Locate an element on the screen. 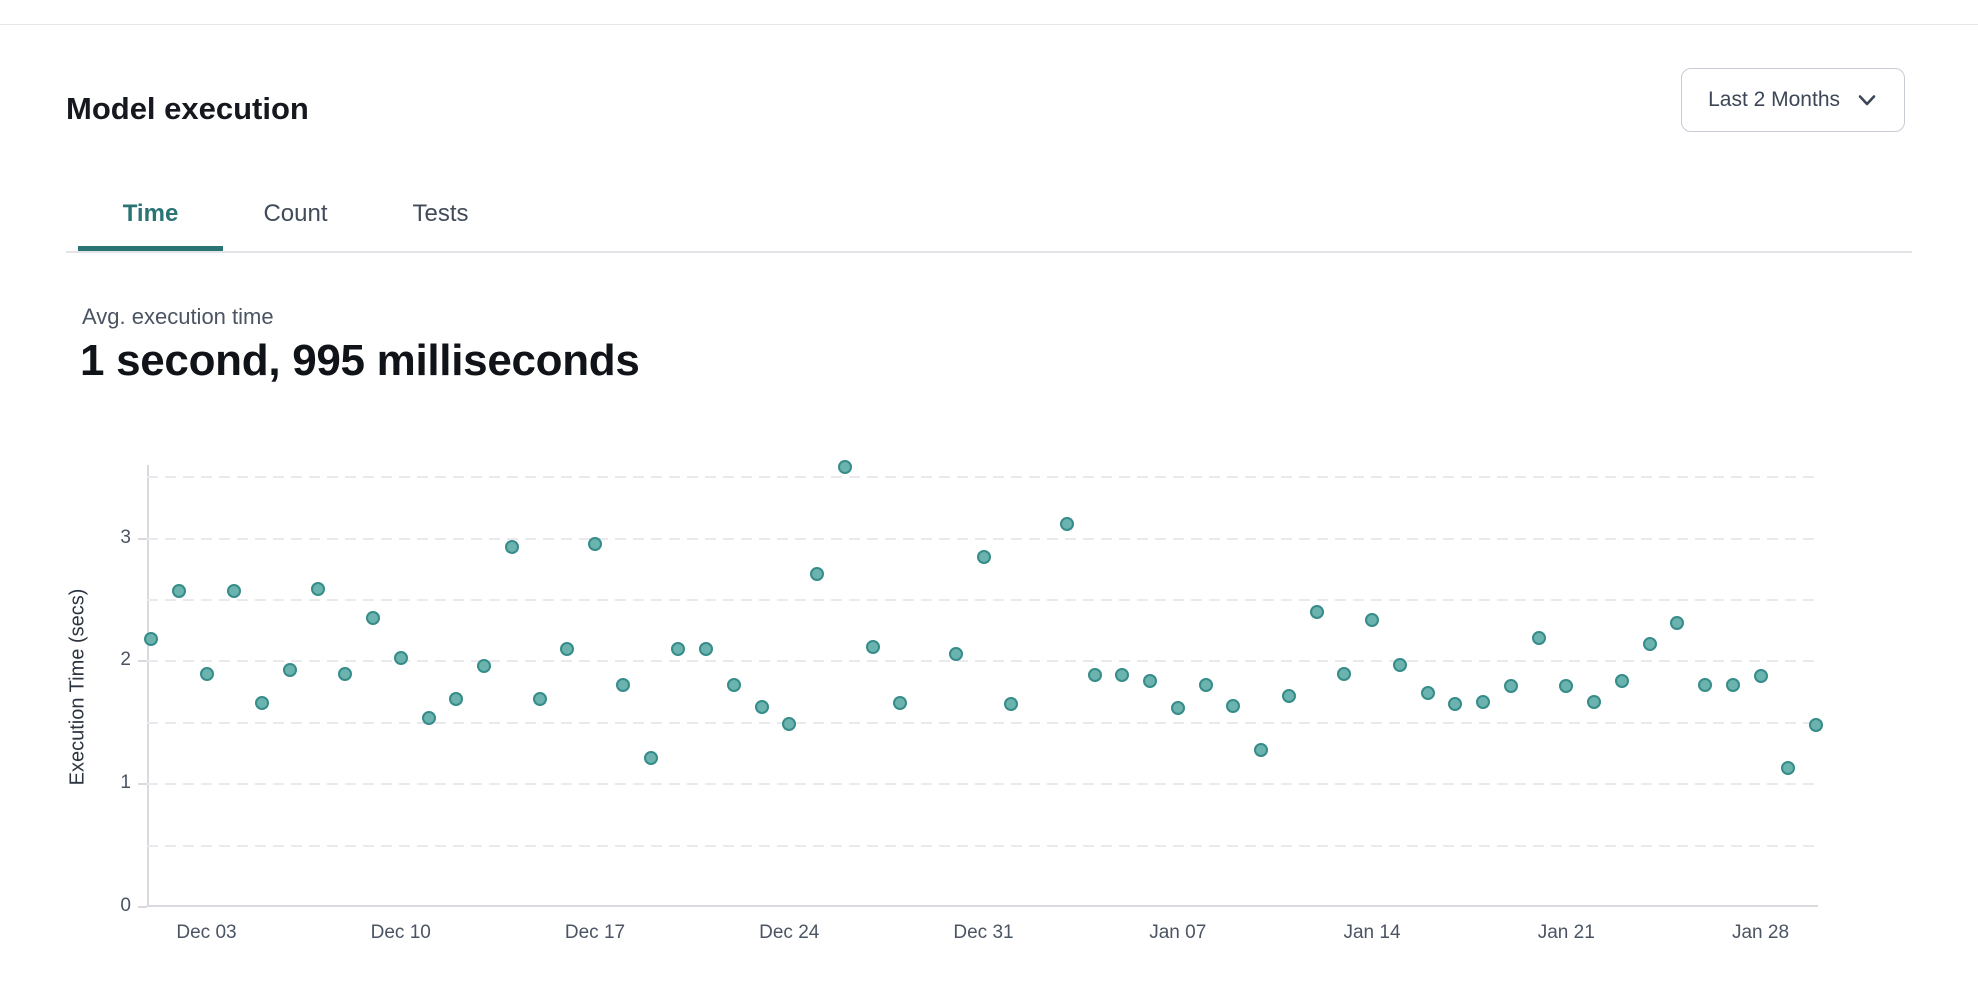 This screenshot has width=1978, height=1000. tab-tests: Tests is located at coordinates (440, 213).